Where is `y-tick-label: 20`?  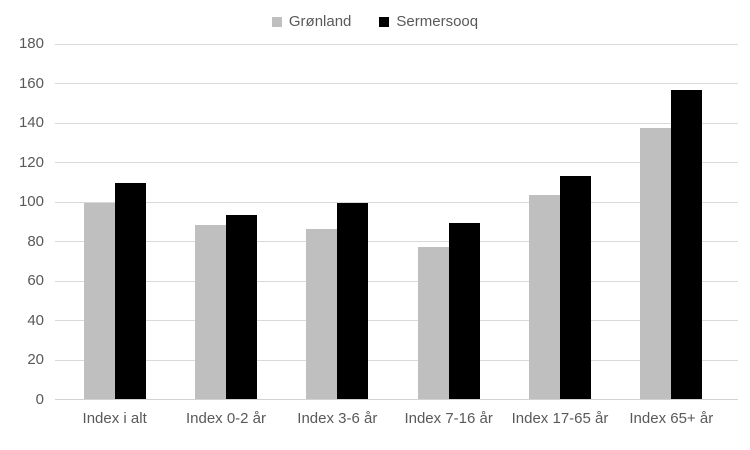 y-tick-label: 20 is located at coordinates (35, 360).